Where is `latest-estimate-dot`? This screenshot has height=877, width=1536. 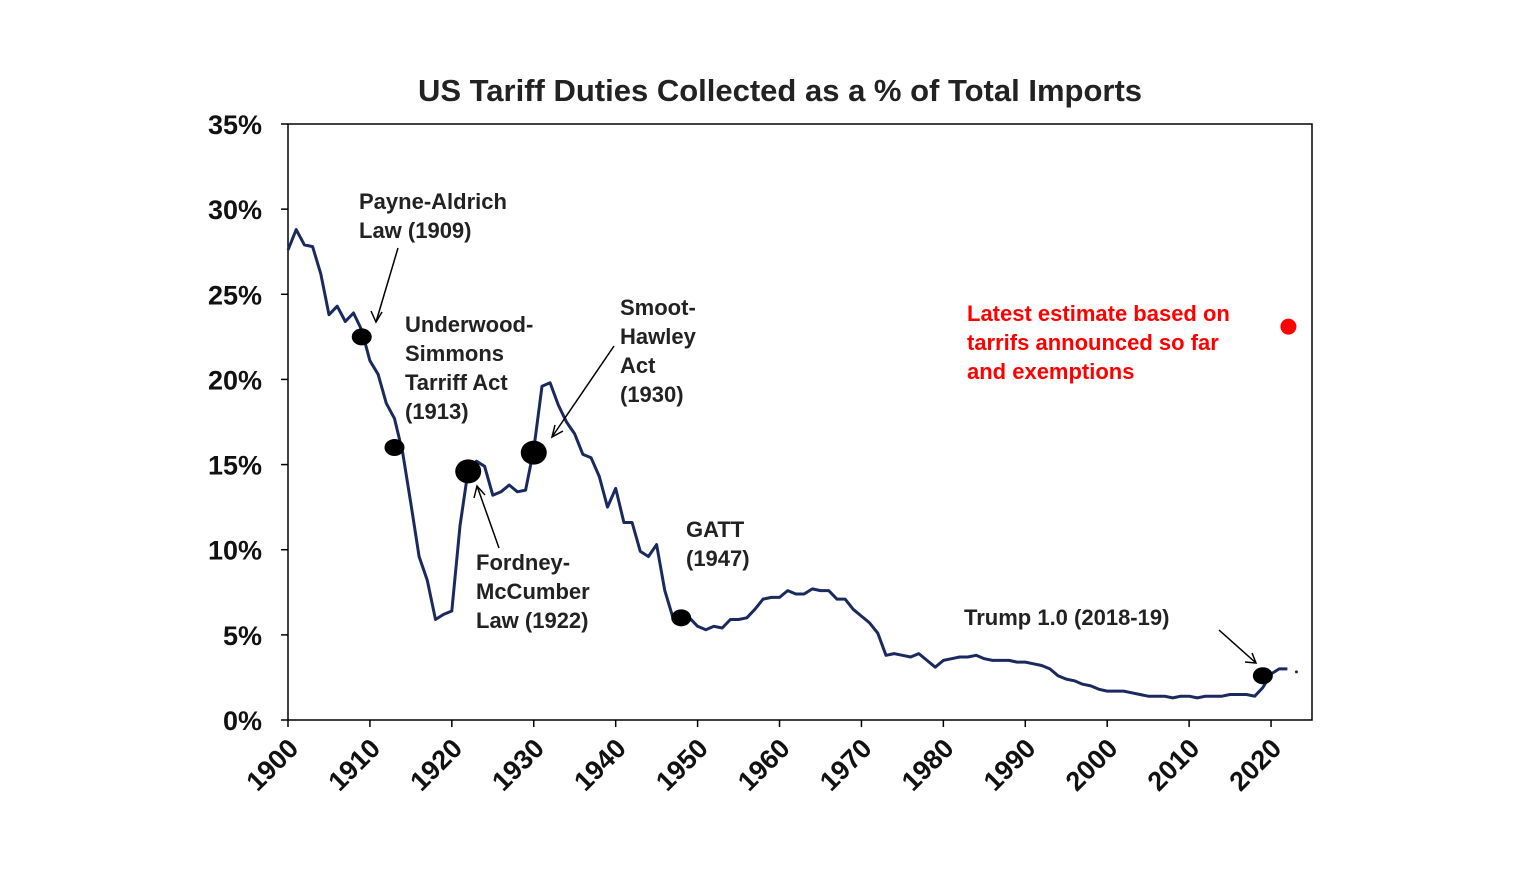 latest-estimate-dot is located at coordinates (1288, 326).